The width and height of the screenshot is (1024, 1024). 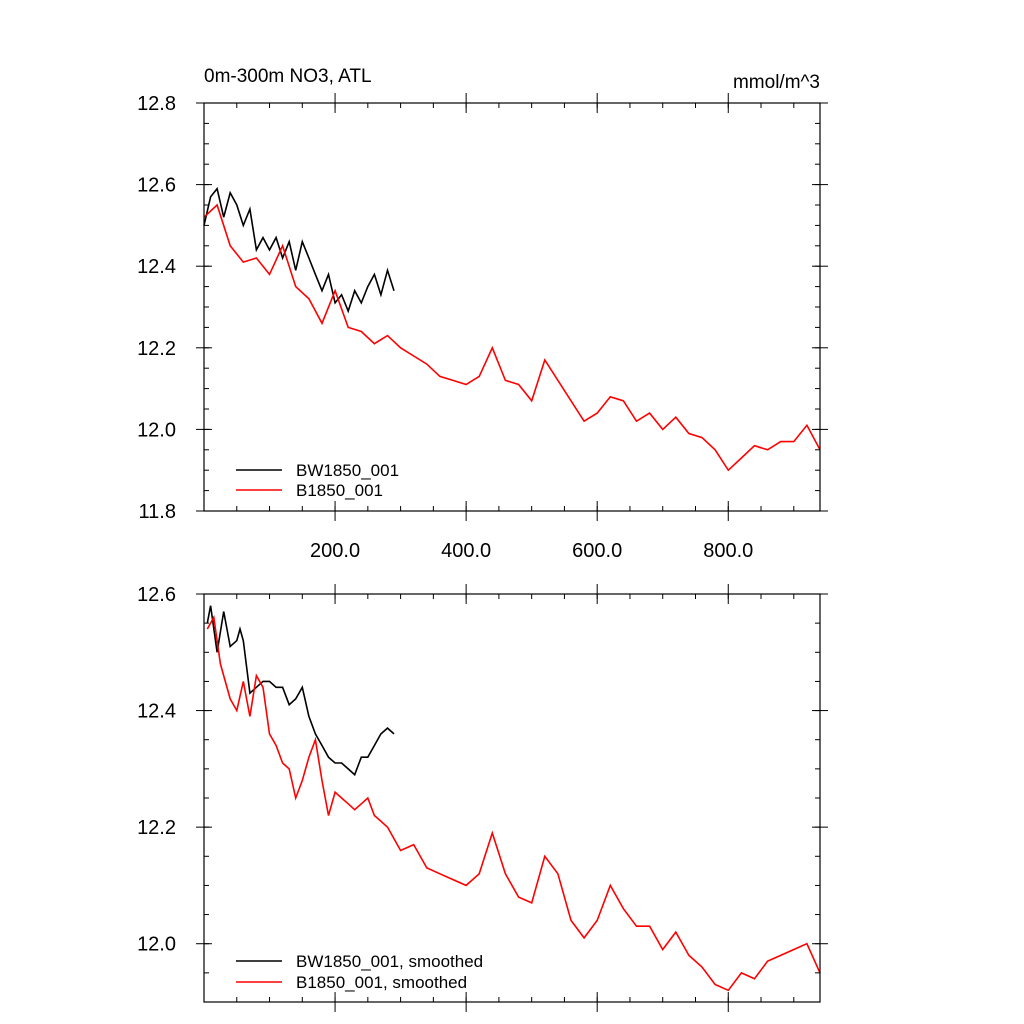 What do you see at coordinates (156, 430) in the screenshot?
I see `top-y-tick-label: 12.0` at bounding box center [156, 430].